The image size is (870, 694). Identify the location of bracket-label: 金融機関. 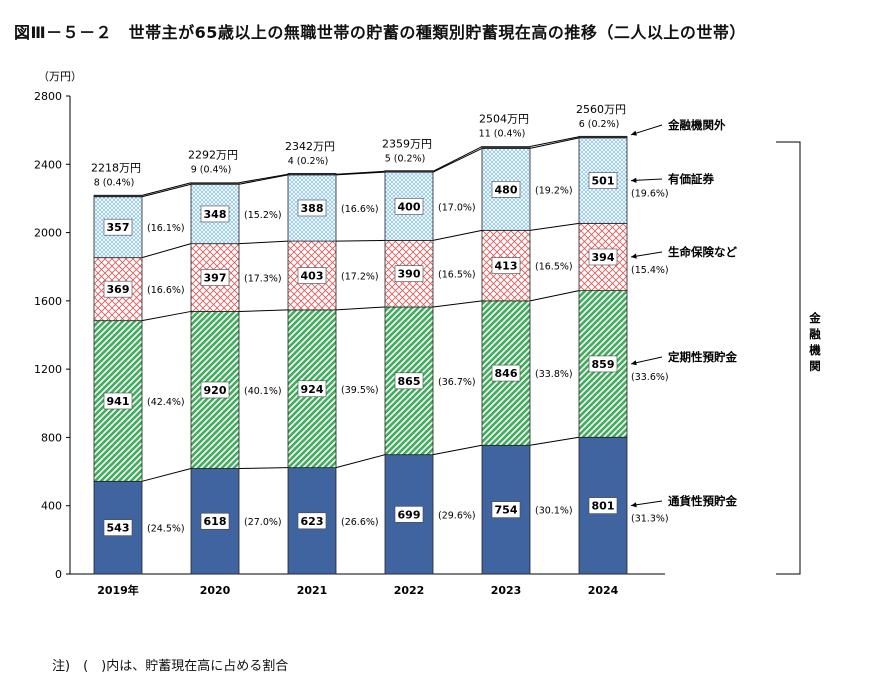
(814, 342).